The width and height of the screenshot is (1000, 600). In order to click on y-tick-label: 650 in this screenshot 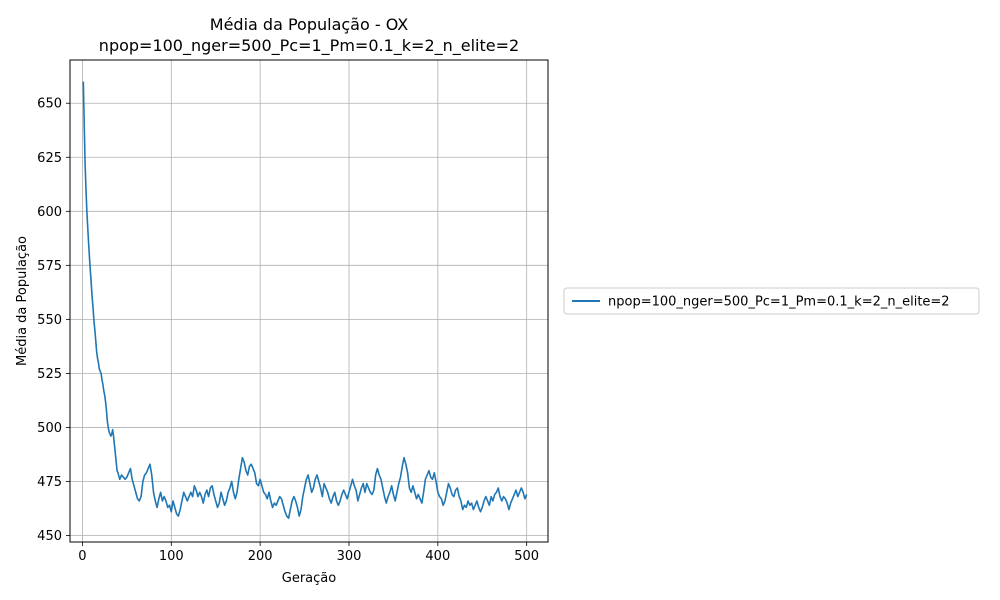, I will do `click(49, 104)`.